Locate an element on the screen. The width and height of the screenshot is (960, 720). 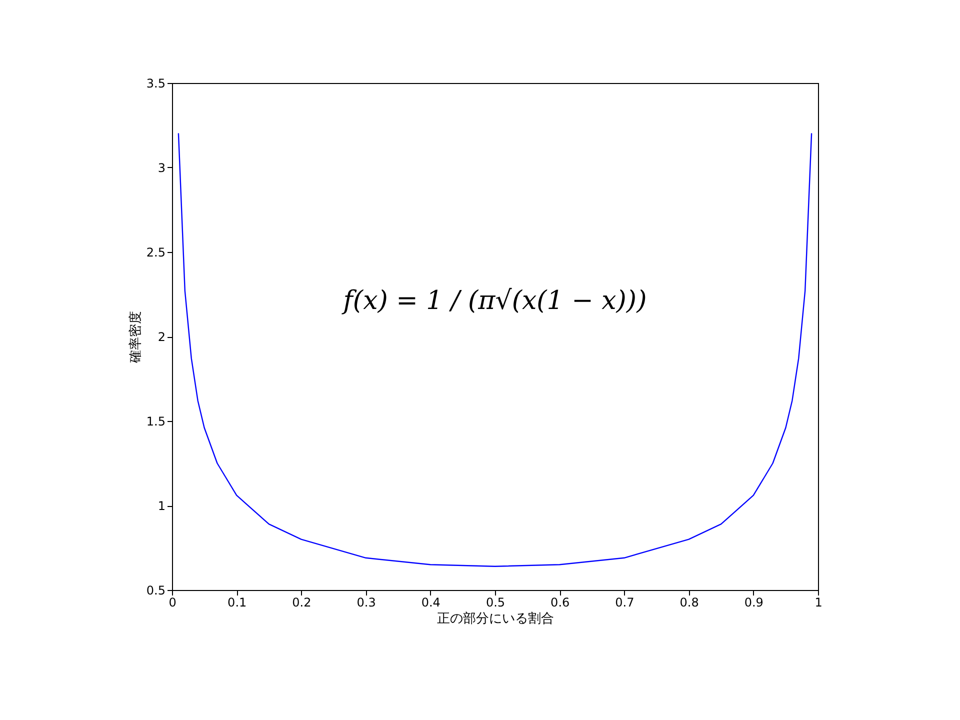
x-tick-label: 0.6 is located at coordinates (560, 603).